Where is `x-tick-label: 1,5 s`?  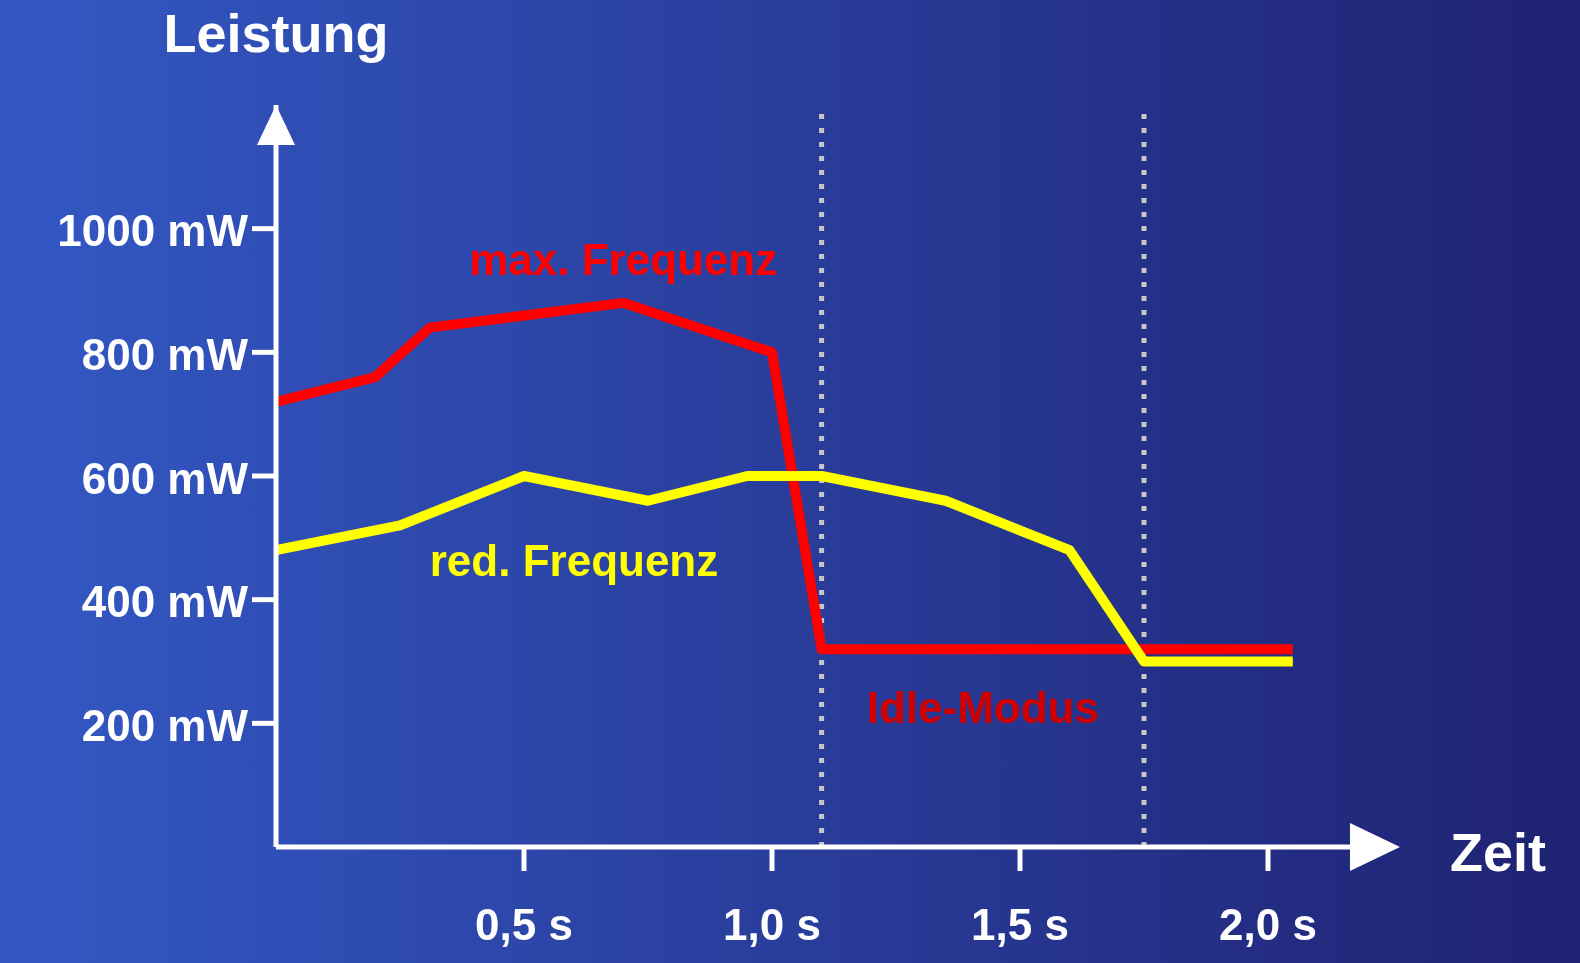 x-tick-label: 1,5 s is located at coordinates (1020, 925).